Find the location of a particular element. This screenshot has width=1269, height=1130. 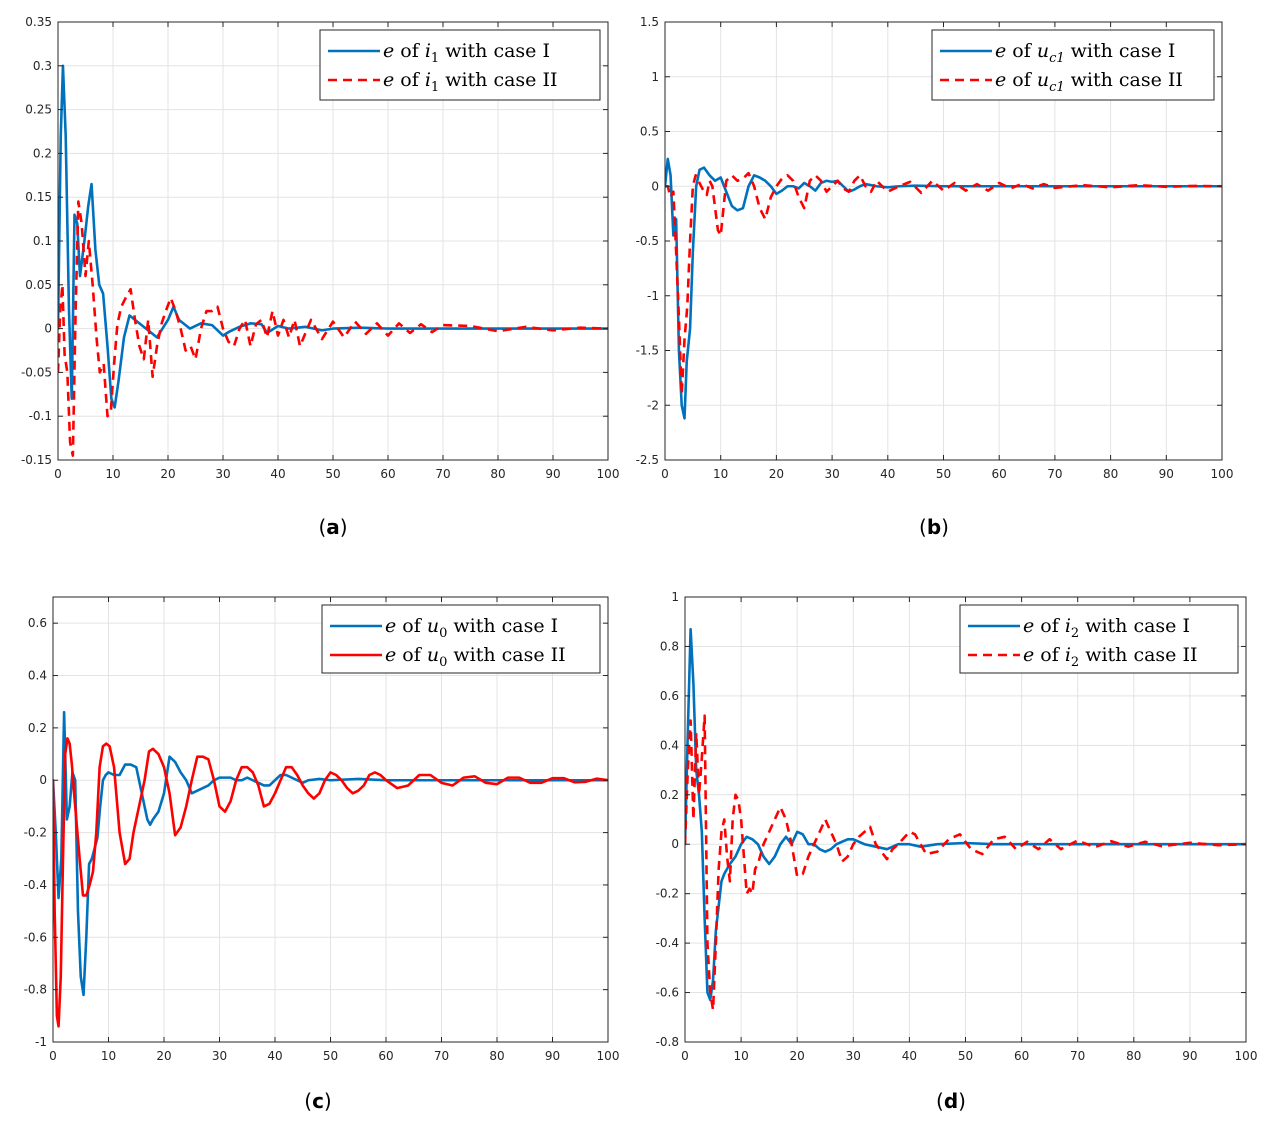

y-tick-label: -0.5 is located at coordinates (647, 241).